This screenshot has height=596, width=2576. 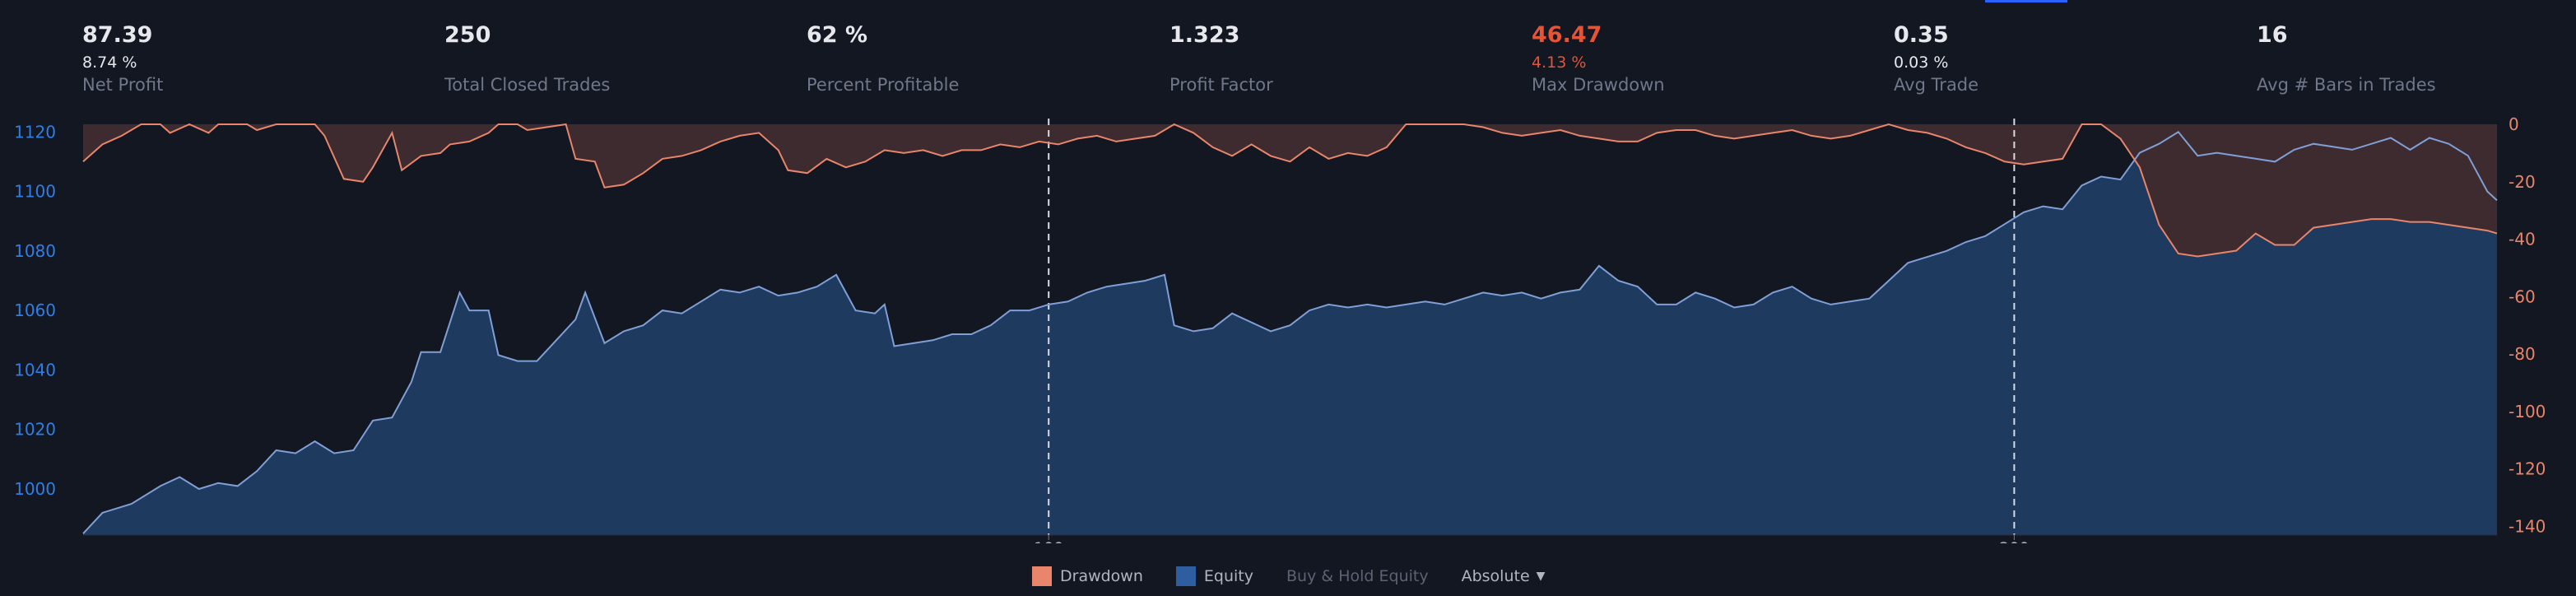 I want to click on legend-label-equity: Equity, so click(x=1228, y=576).